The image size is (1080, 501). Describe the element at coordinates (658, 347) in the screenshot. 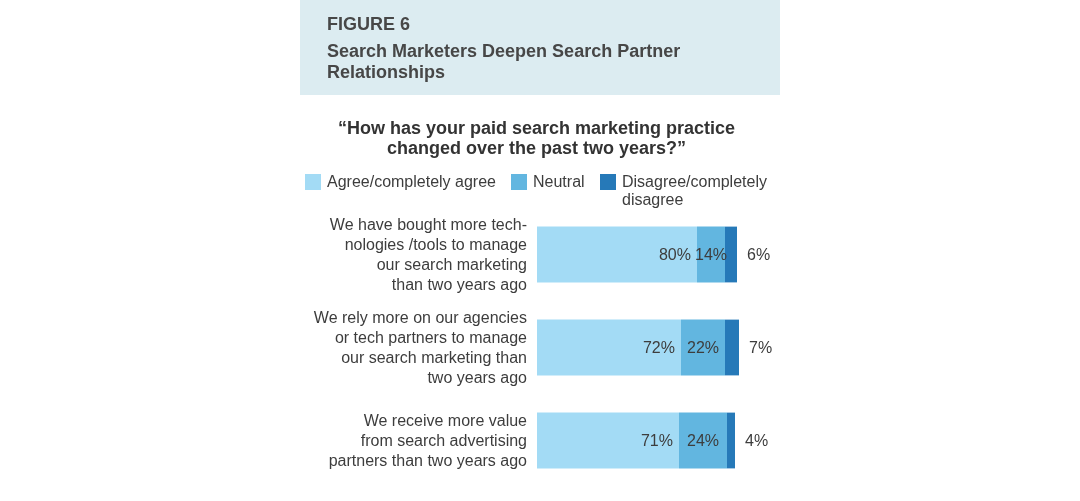

I see `data-label: 72%` at that location.